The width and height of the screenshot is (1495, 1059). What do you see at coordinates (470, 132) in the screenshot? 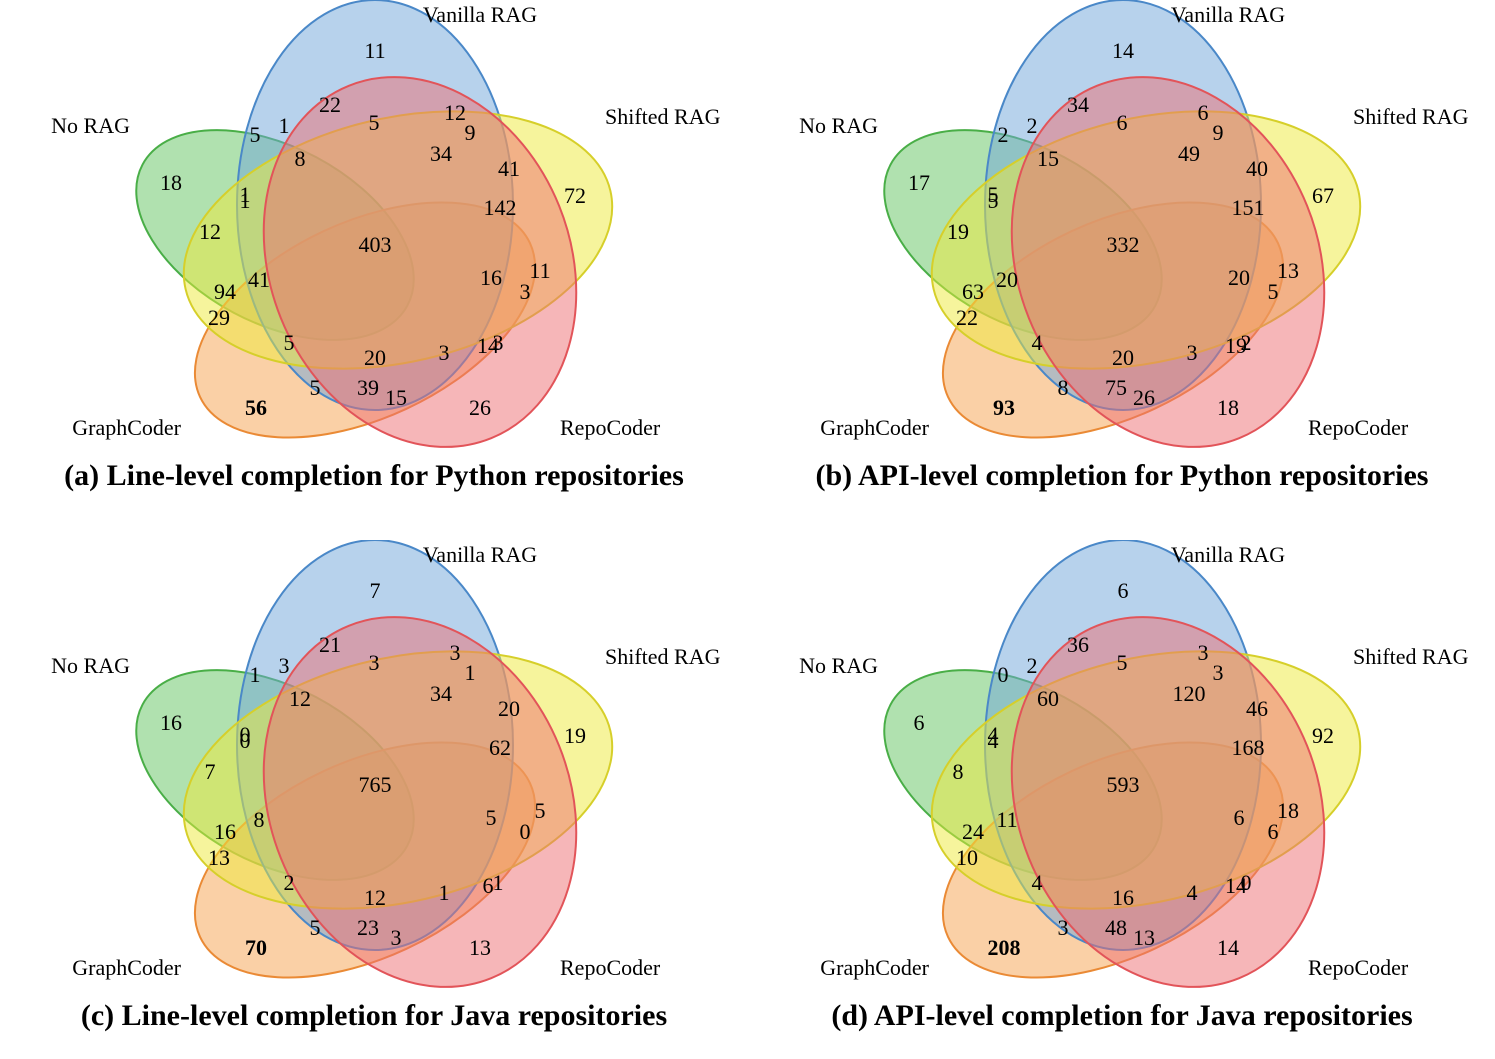
I see `region-count: 9` at bounding box center [470, 132].